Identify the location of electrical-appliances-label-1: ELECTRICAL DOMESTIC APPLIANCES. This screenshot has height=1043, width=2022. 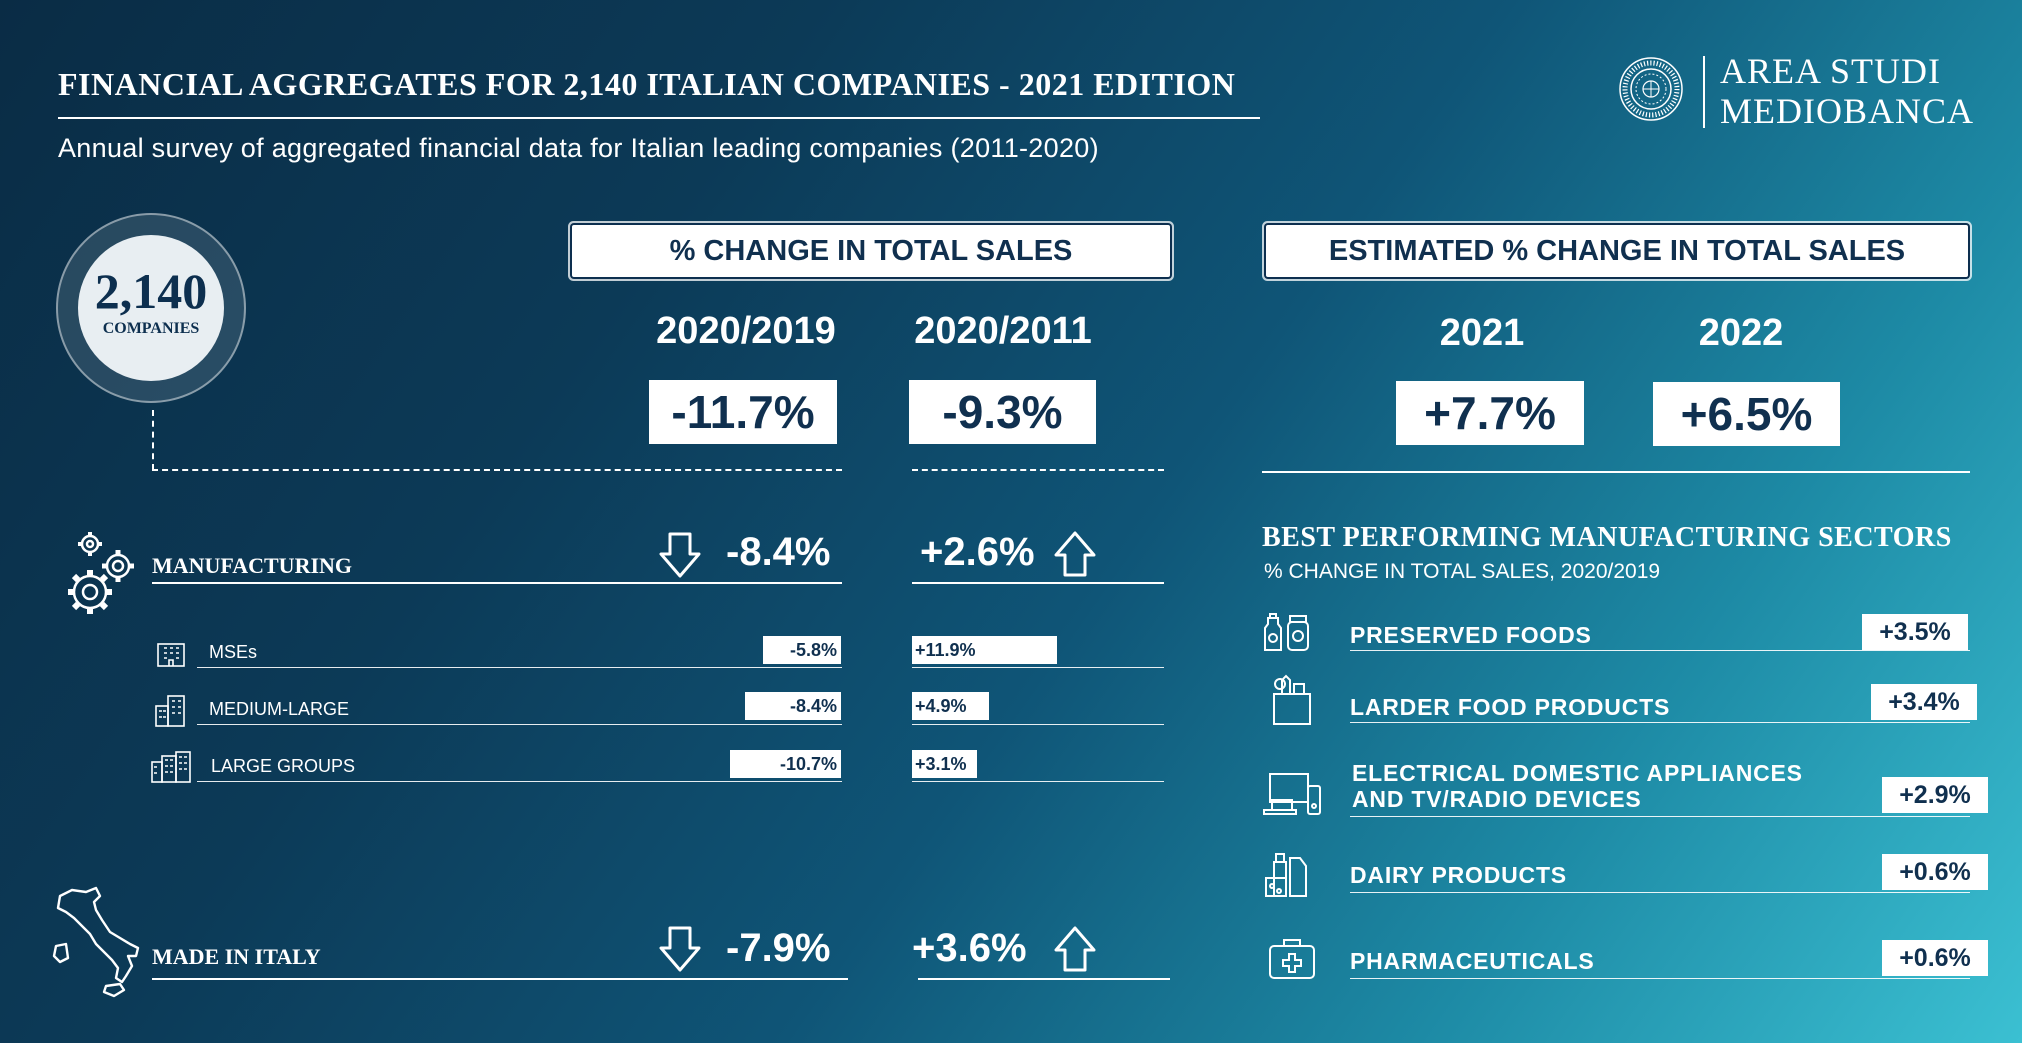
(1577, 773).